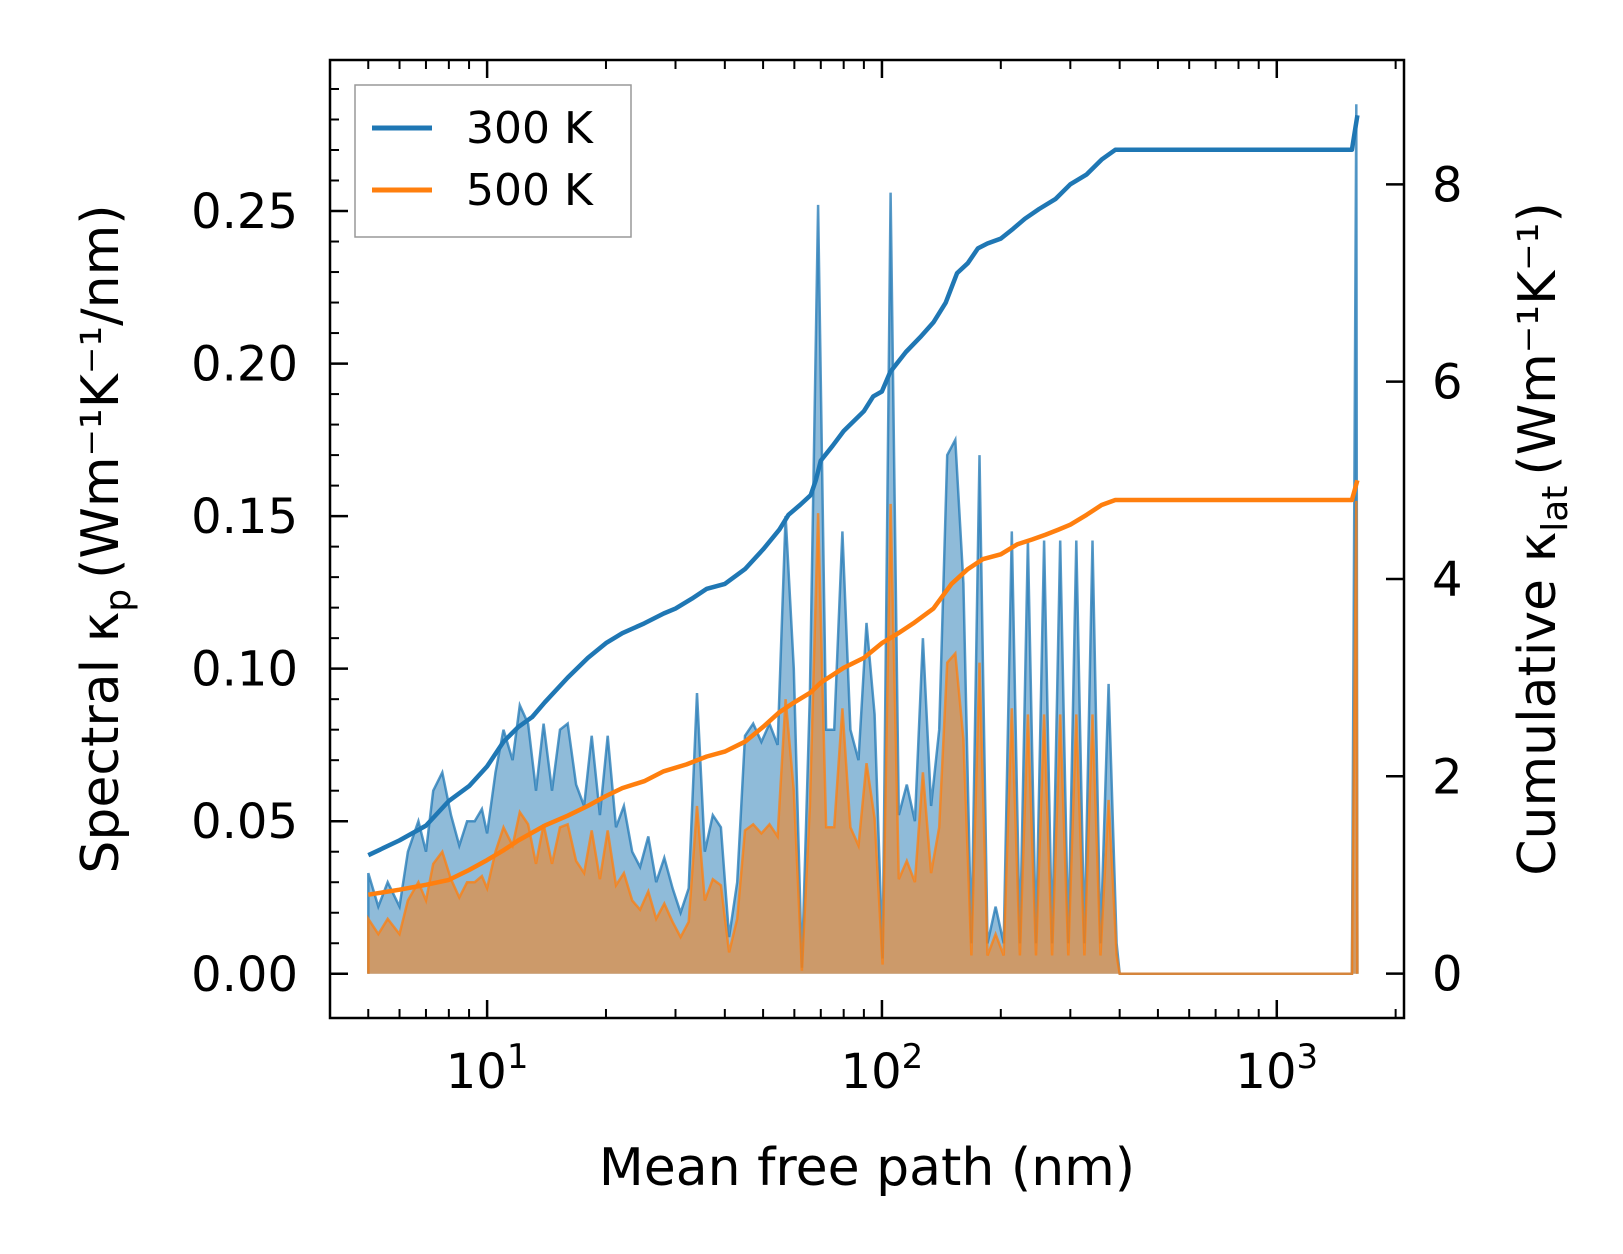 The width and height of the screenshot is (1623, 1254). Describe the element at coordinates (101, 391) in the screenshot. I see `y-left-label-units: (Wm⁻¹K⁻¹/nm)` at that location.